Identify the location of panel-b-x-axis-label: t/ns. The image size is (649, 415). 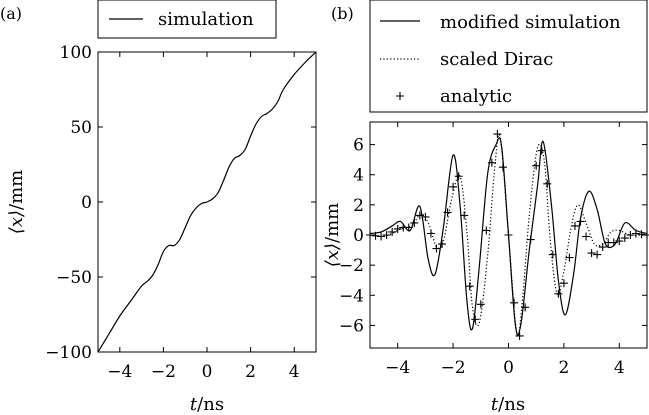
(508, 404).